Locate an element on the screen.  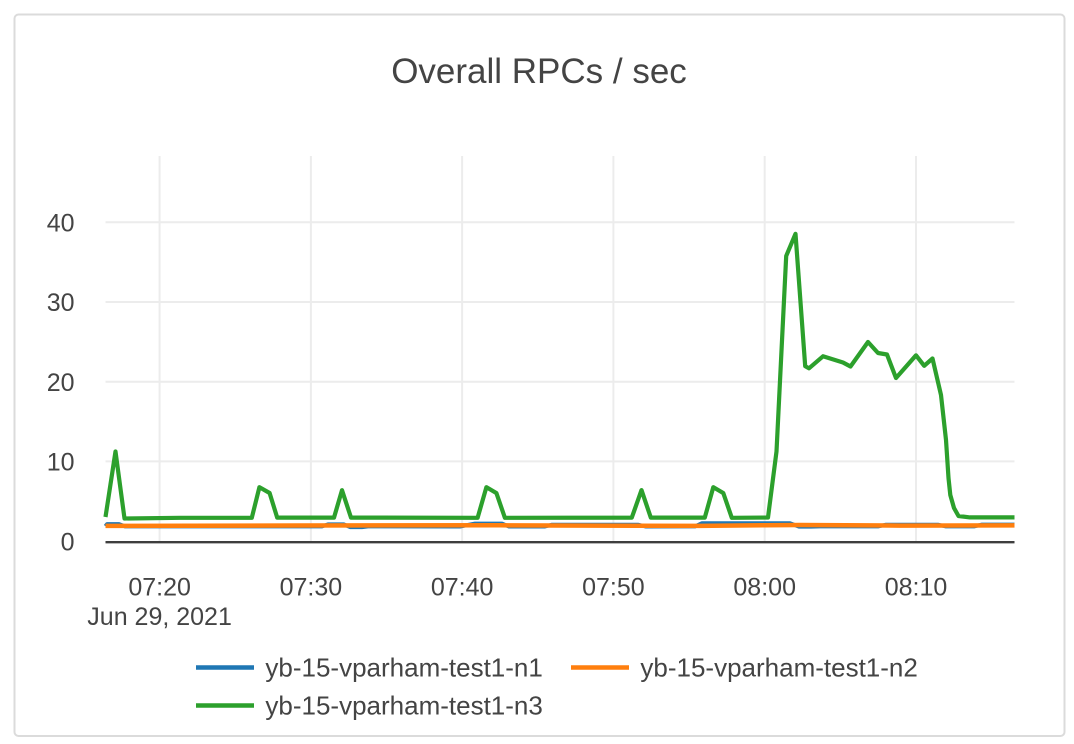
svg-text: 10 is located at coordinates (61, 463).